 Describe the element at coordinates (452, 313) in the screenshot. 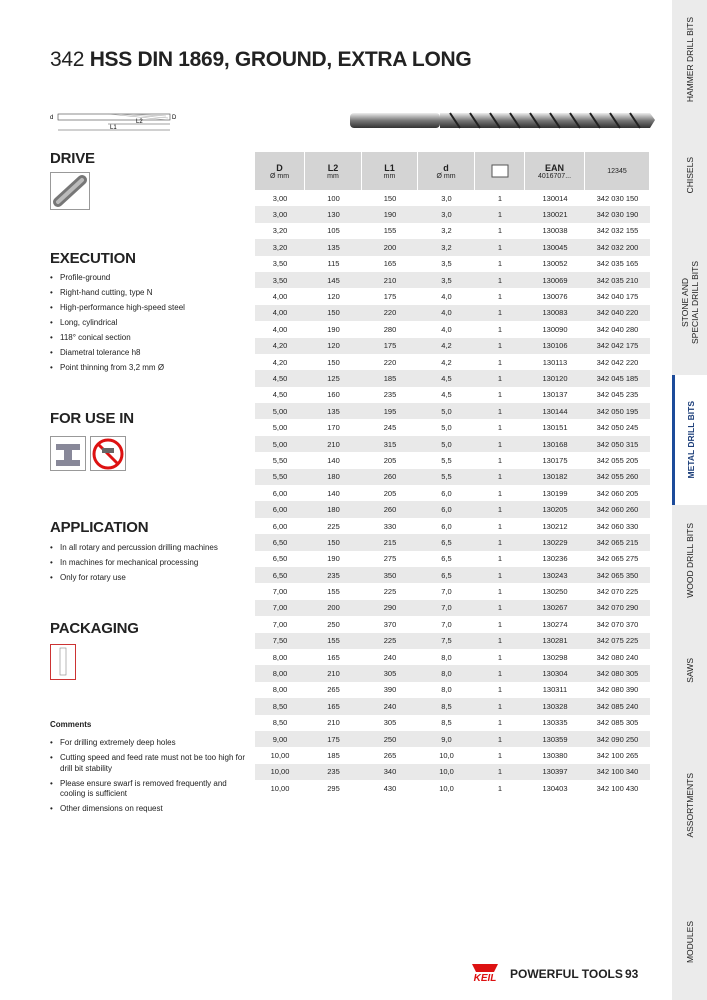

I see `table-row: 4,00 150 220 4,0 1 130083 342 040 220` at that location.